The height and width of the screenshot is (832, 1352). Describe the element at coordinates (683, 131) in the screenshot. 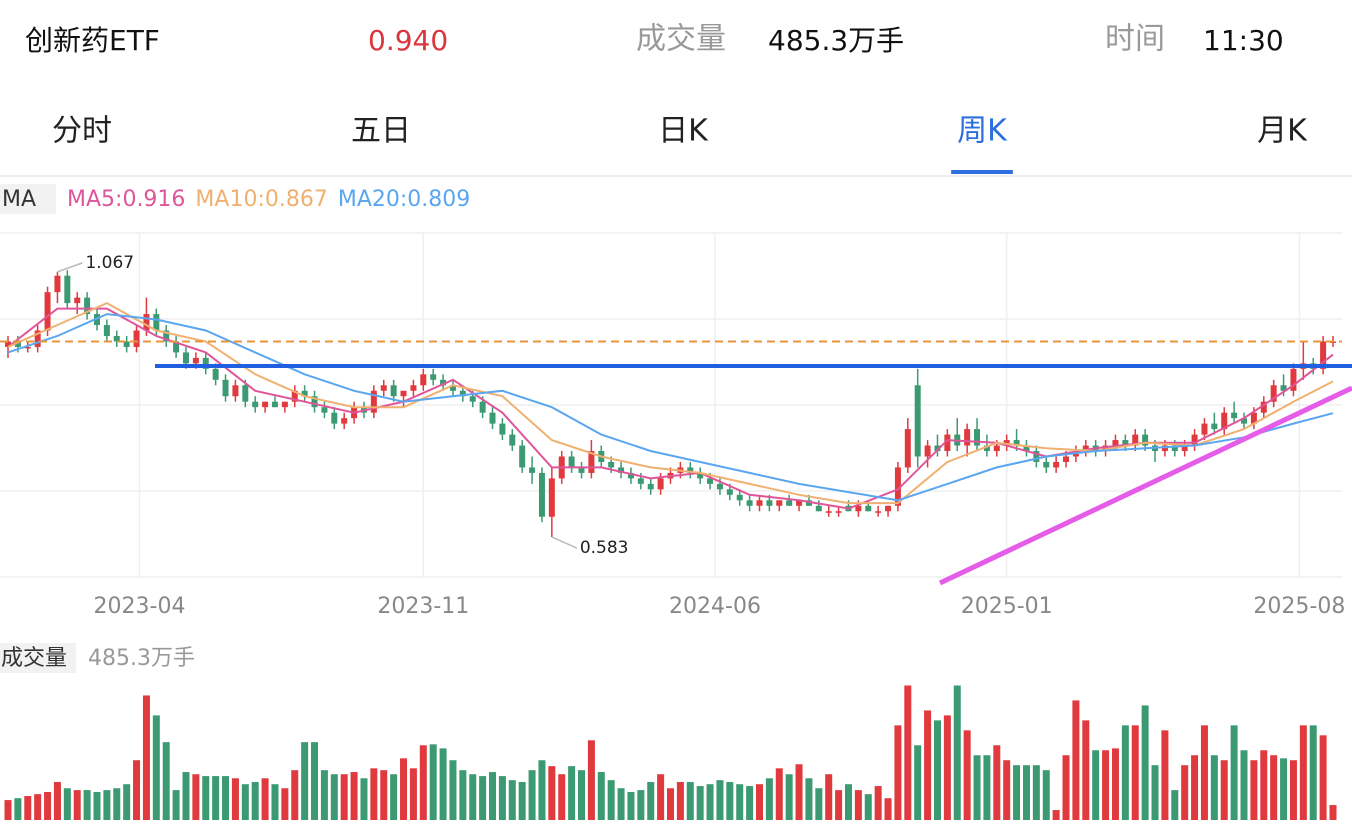

I see `tab: 日K` at that location.